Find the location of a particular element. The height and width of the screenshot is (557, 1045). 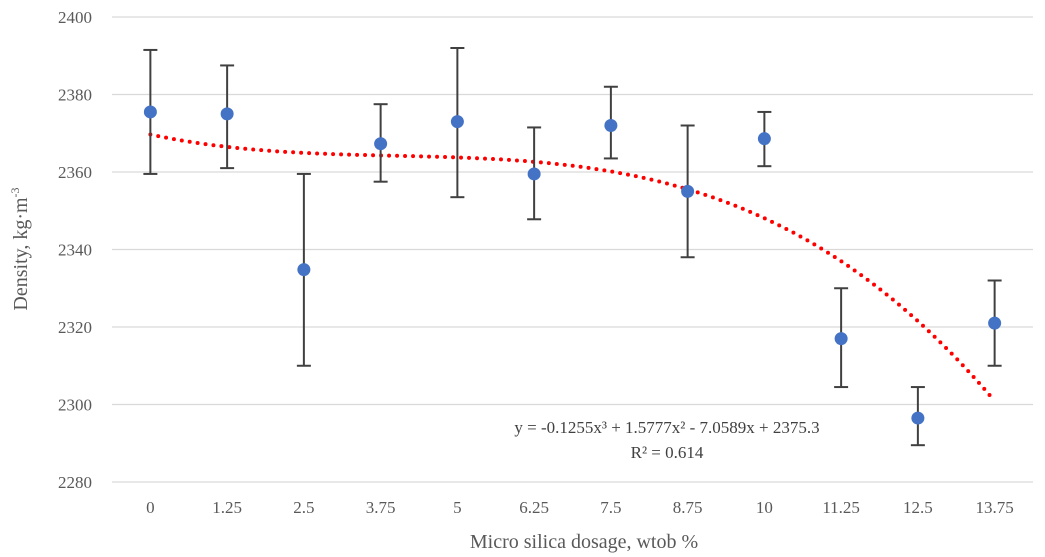

x-tick-label-8.75: 8.75 is located at coordinates (688, 507).